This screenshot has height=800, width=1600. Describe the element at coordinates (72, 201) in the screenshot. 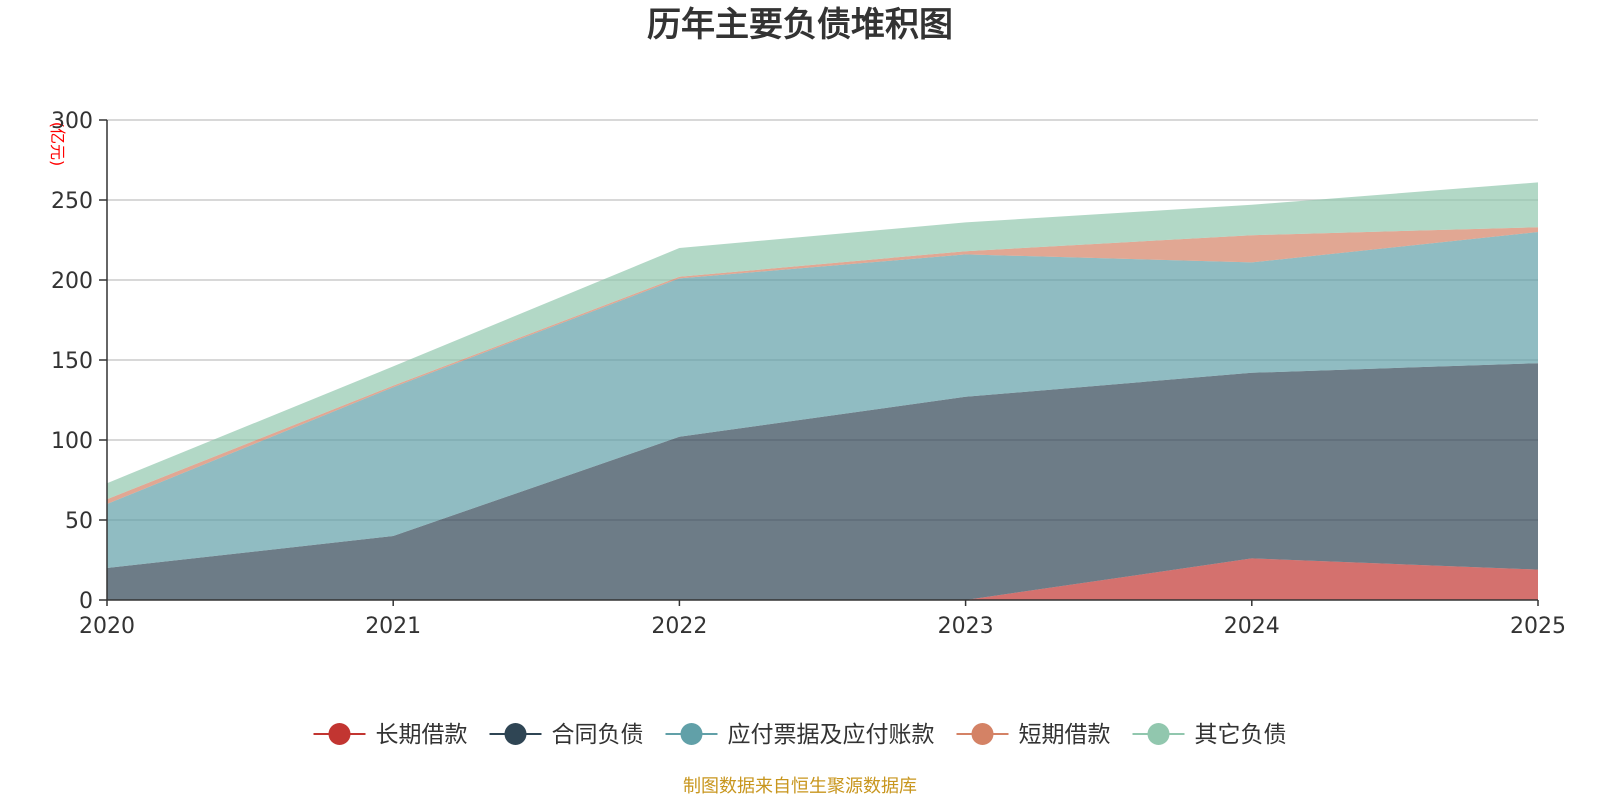

I see `y-tick-label: 250` at that location.